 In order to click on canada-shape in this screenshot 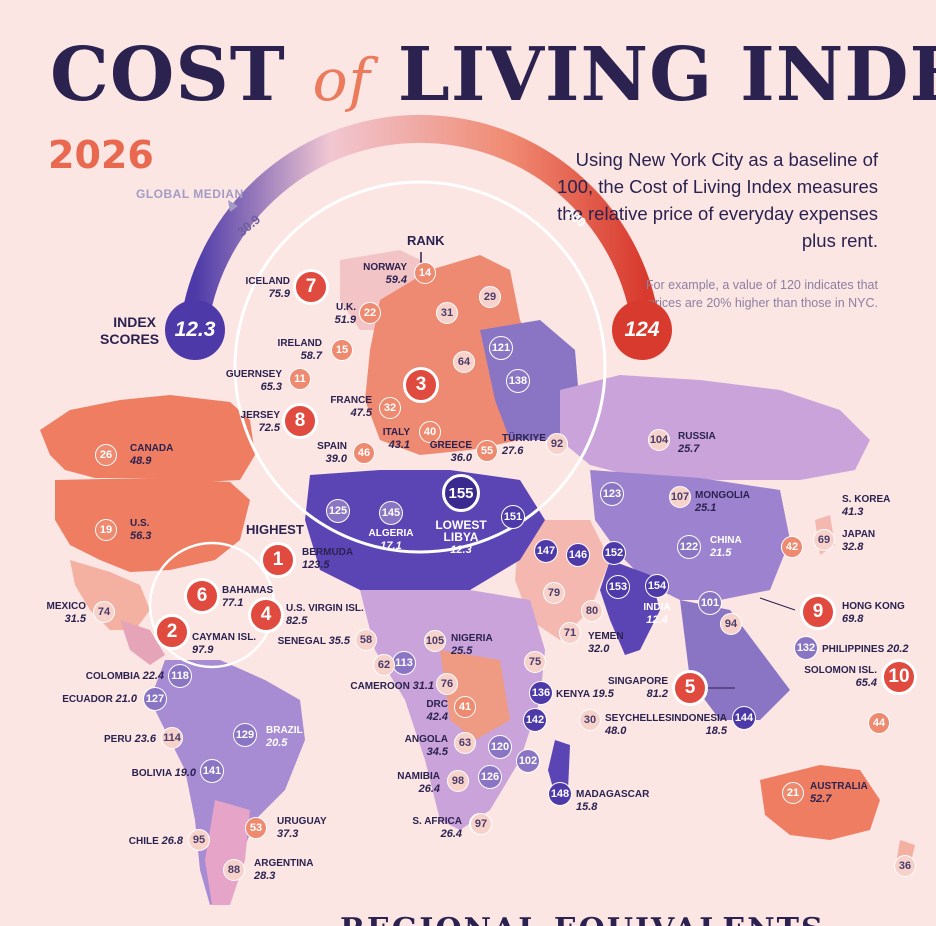, I will do `click(147, 438)`.